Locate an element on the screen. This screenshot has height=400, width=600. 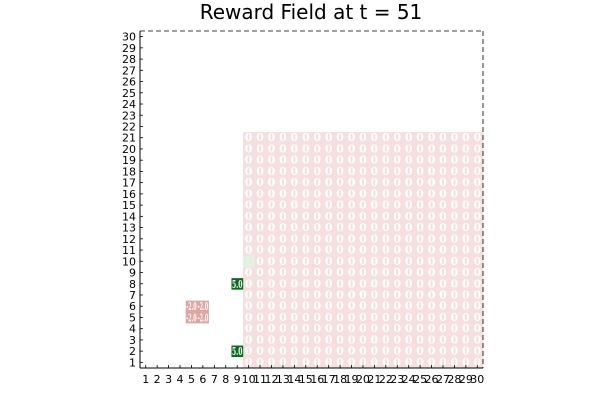
x-tick-label: 15 is located at coordinates (306, 379).